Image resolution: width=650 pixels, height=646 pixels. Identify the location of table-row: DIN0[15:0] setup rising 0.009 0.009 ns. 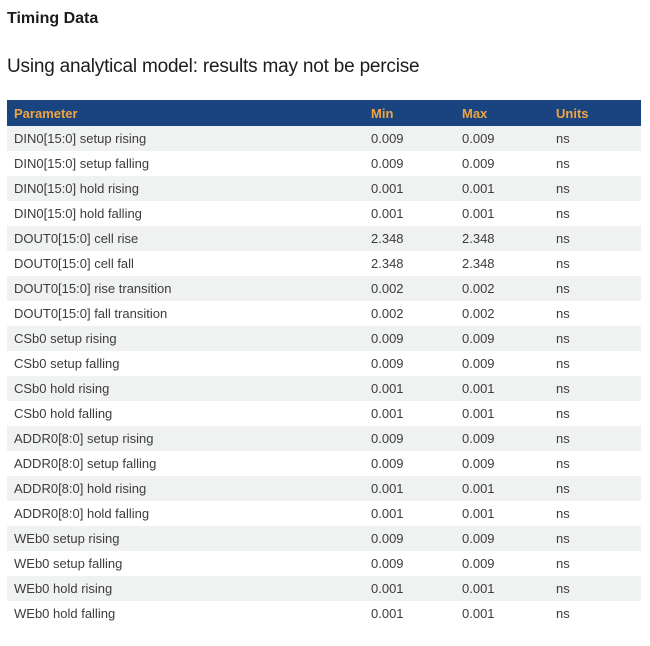
(324, 138).